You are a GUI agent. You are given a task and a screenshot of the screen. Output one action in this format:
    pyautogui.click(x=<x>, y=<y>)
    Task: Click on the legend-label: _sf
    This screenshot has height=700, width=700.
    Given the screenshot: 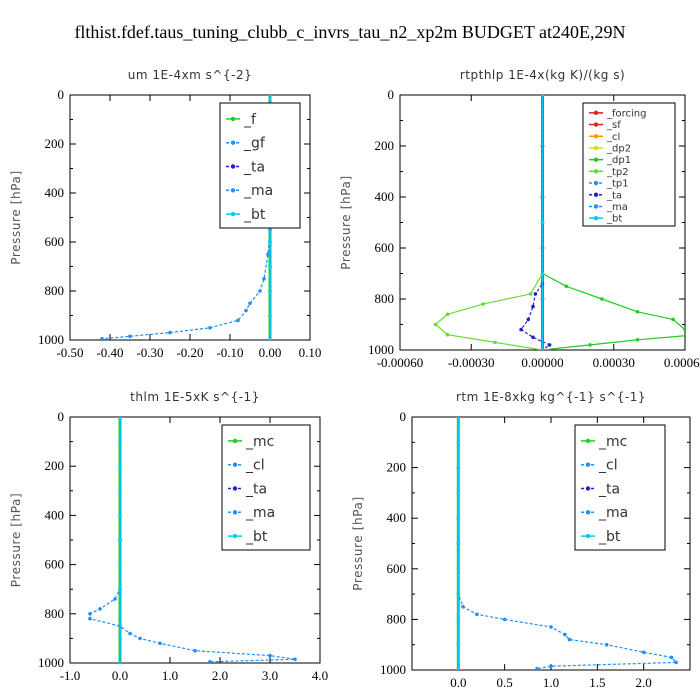 What is the action you would take?
    pyautogui.click(x=613, y=125)
    